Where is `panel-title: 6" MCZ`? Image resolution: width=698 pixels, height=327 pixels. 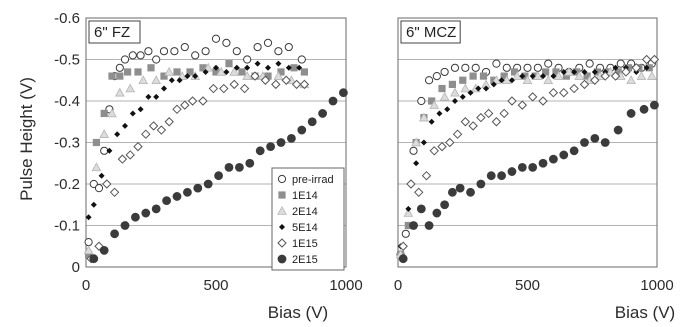 panel-title: 6" MCZ is located at coordinates (431, 32).